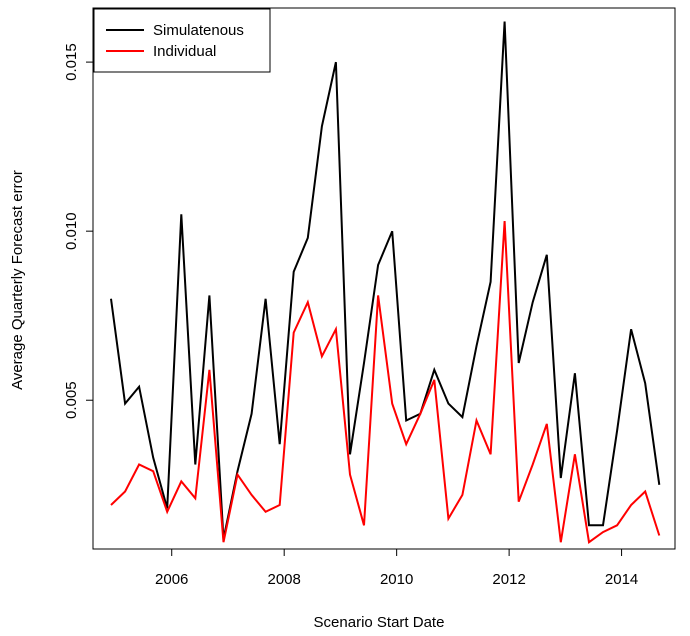  What do you see at coordinates (184, 51) in the screenshot?
I see `legend-label-individual: Individual` at bounding box center [184, 51].